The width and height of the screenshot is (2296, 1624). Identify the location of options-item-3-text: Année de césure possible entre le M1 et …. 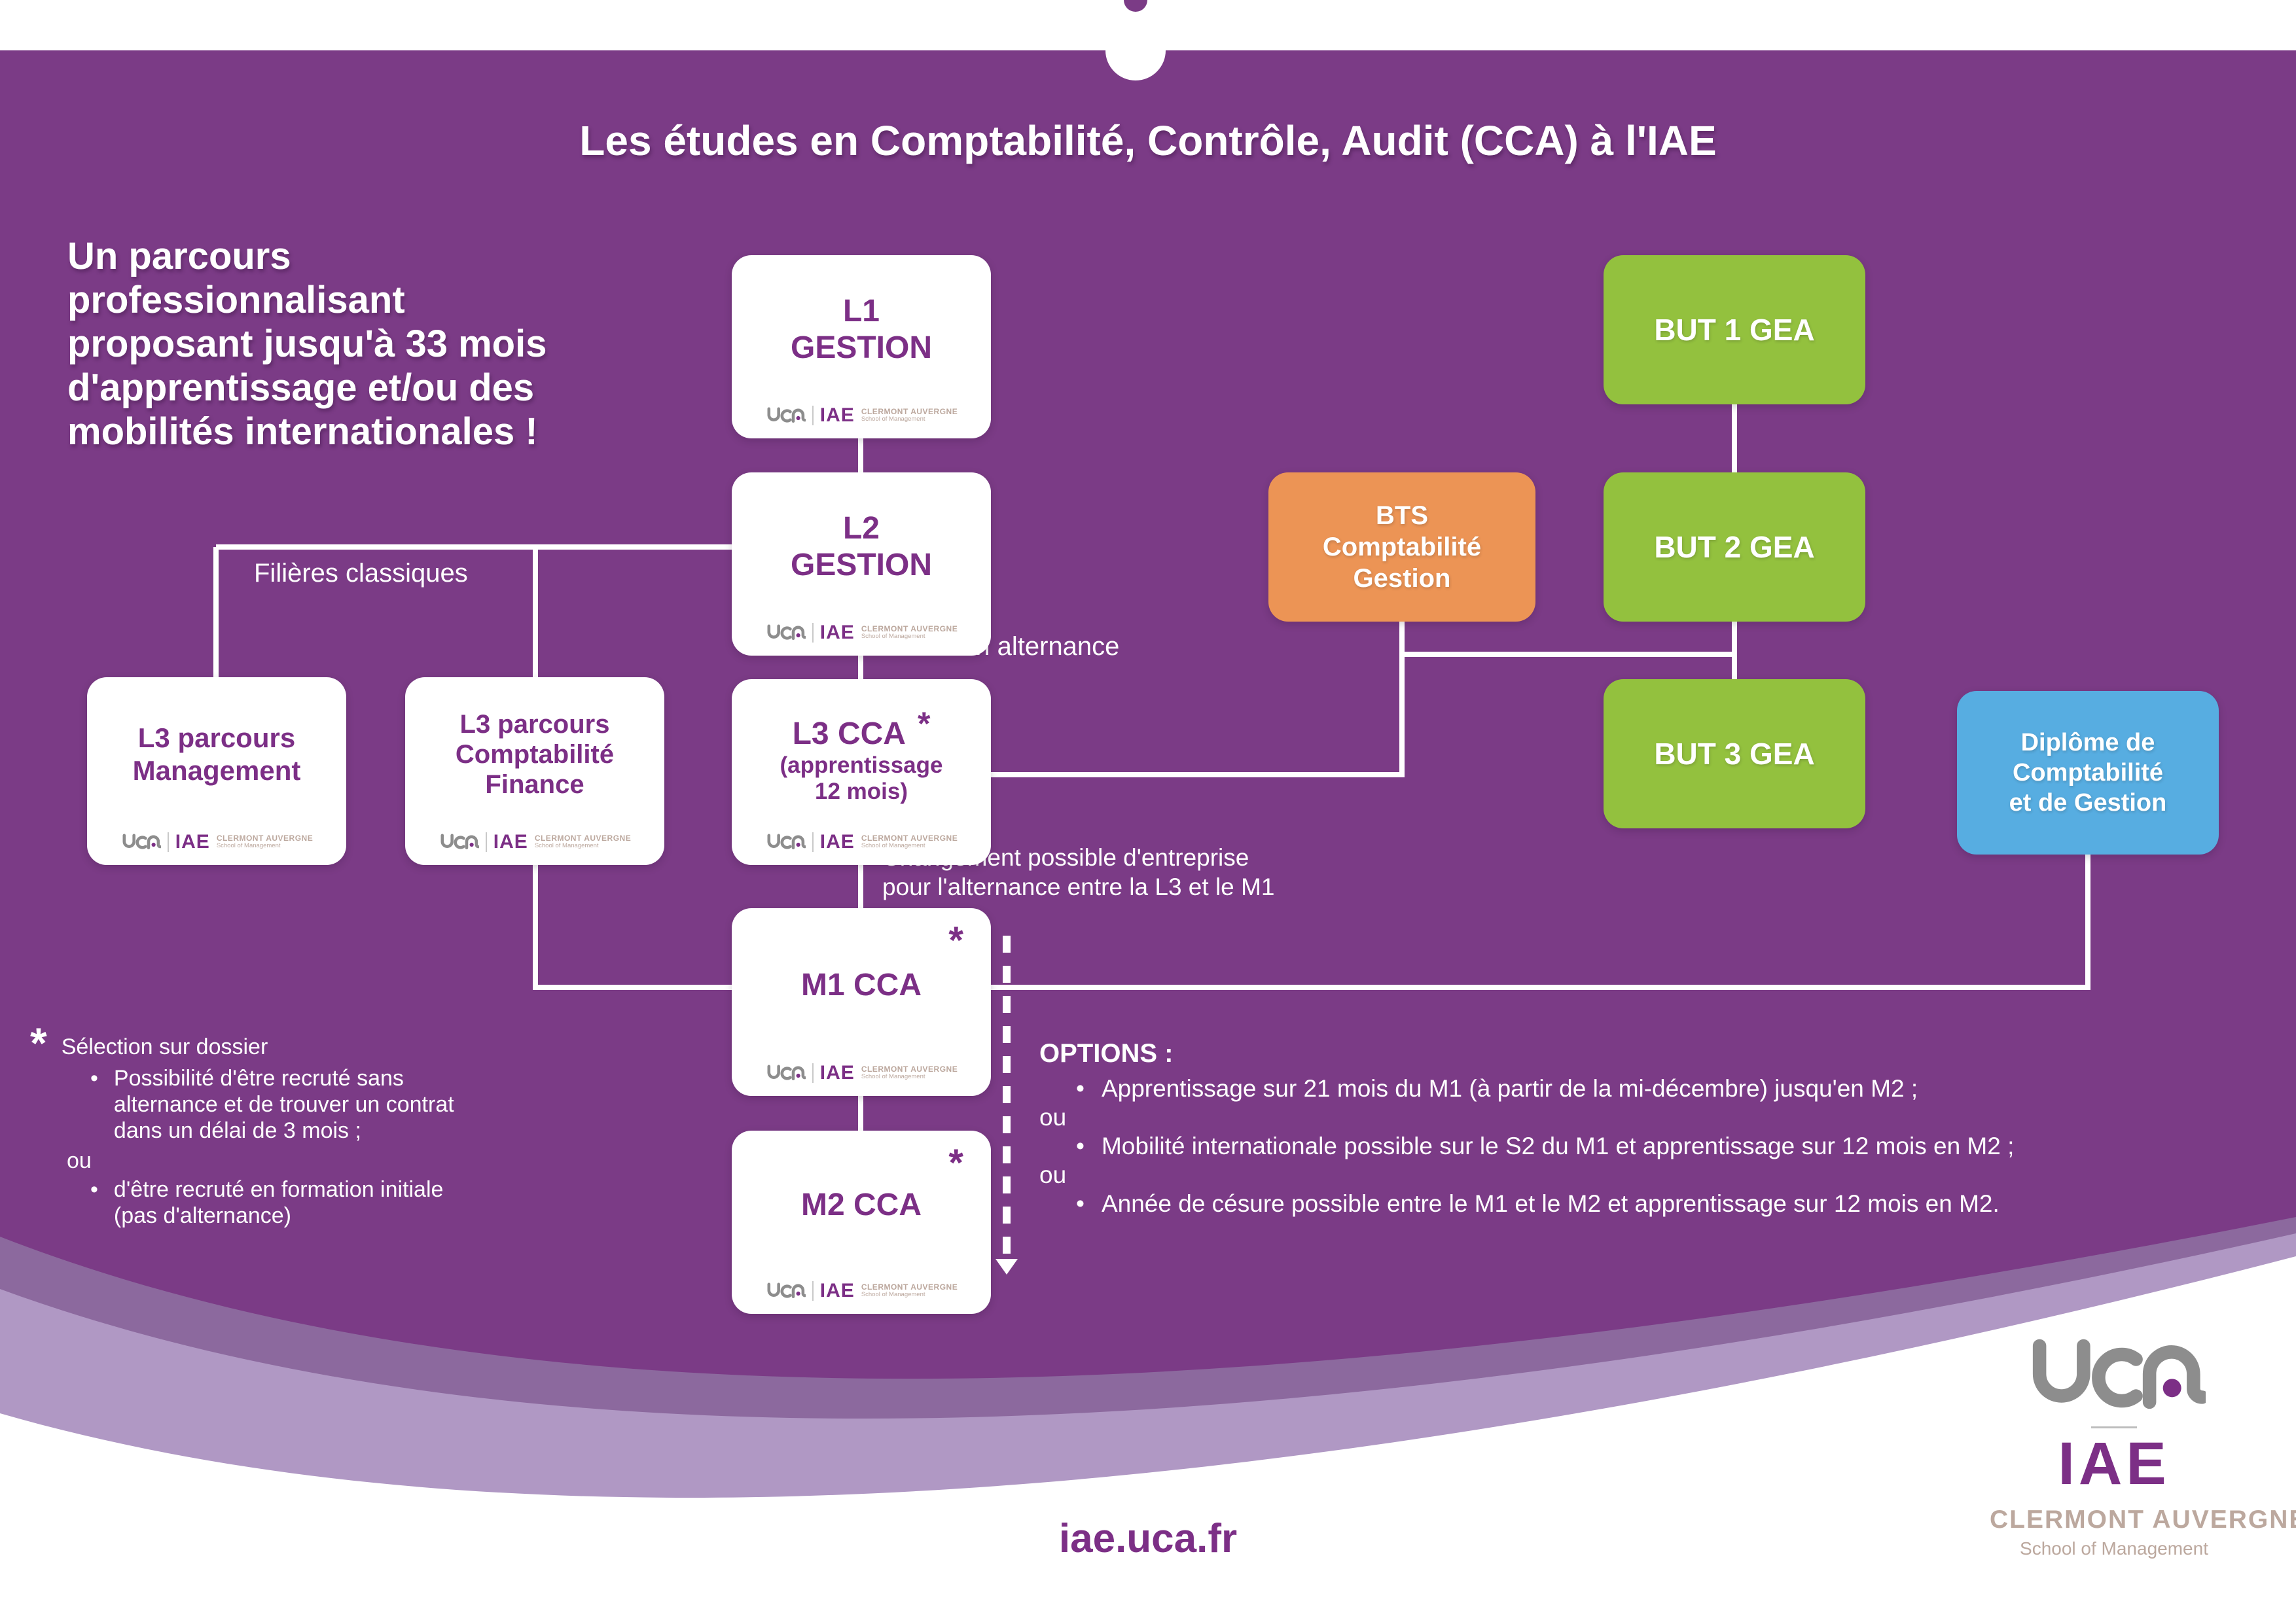
(1550, 1203).